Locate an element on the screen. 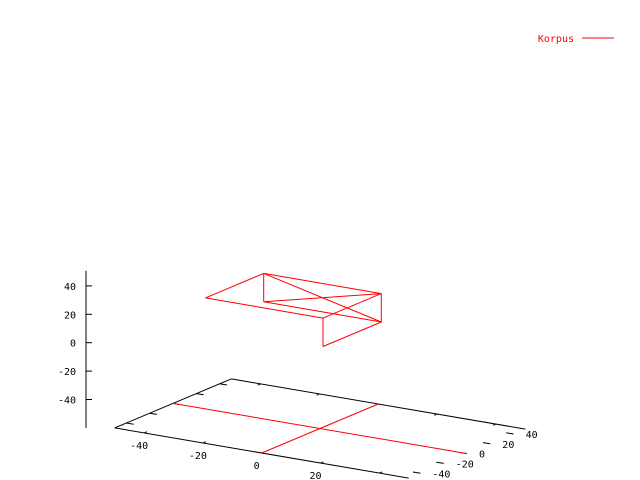 This screenshot has width=640, height=480. z-tick-label: 40 is located at coordinates (70, 287).